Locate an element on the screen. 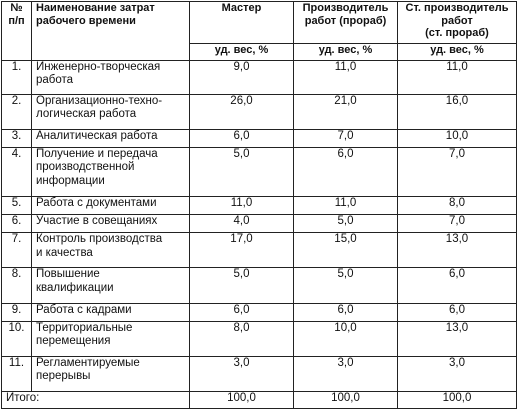 The image size is (520, 411). row-senior-foreman-value: 16,0 is located at coordinates (457, 112).